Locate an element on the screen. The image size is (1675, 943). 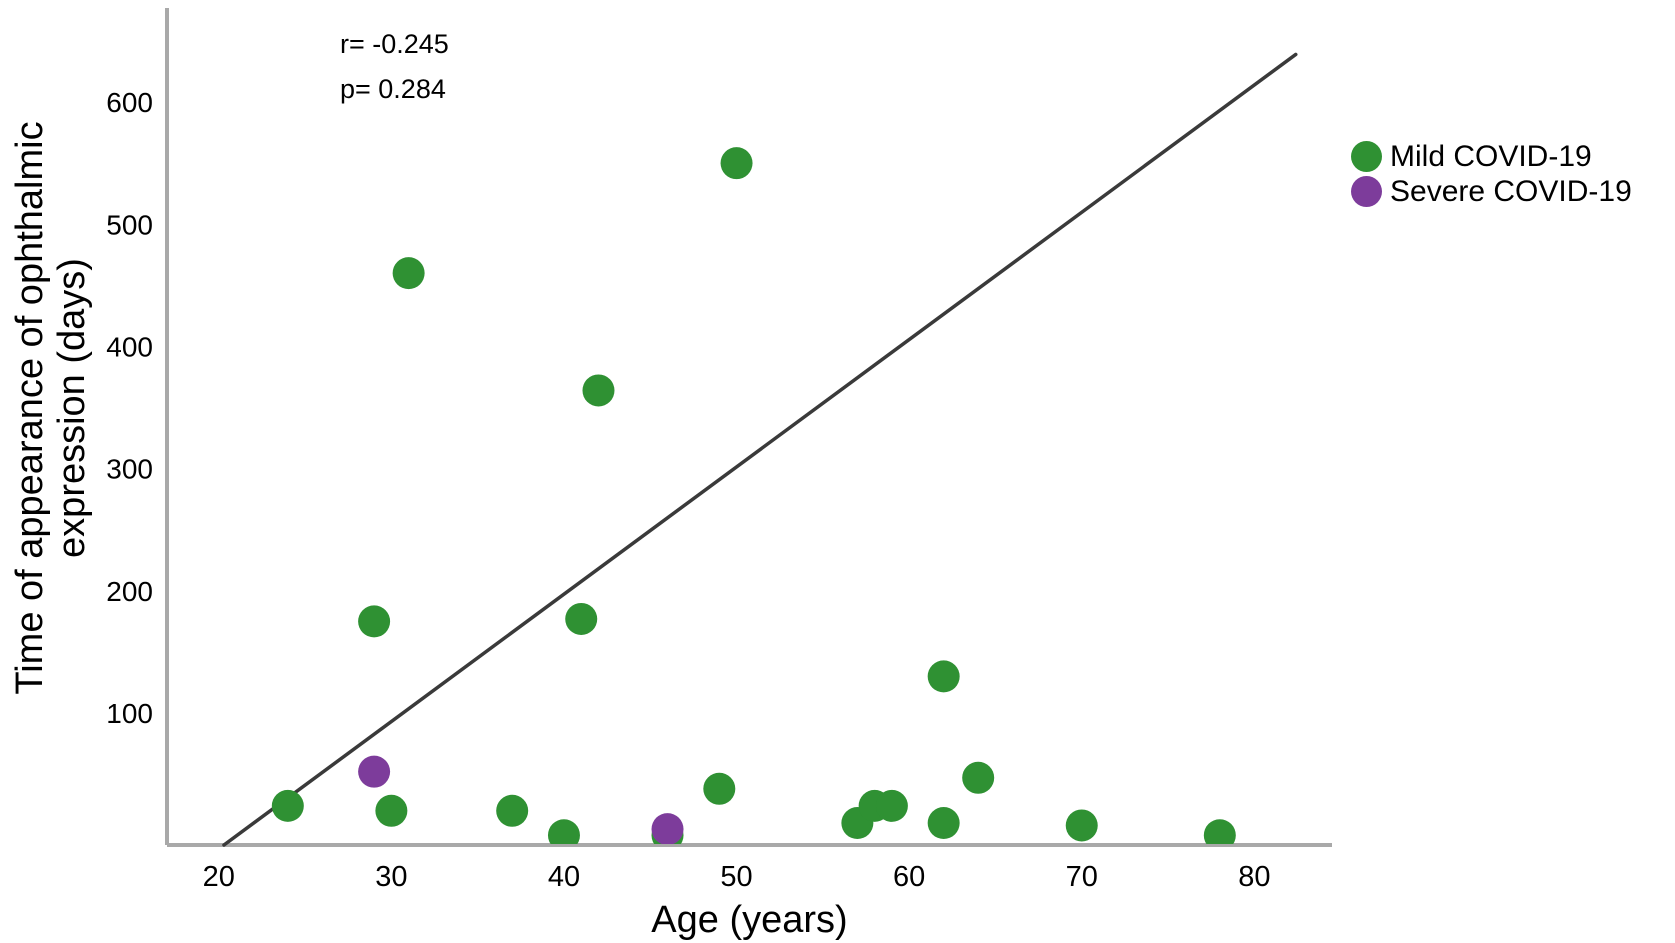
legend-label-mild: Mild COVID-19 is located at coordinates (1491, 156).